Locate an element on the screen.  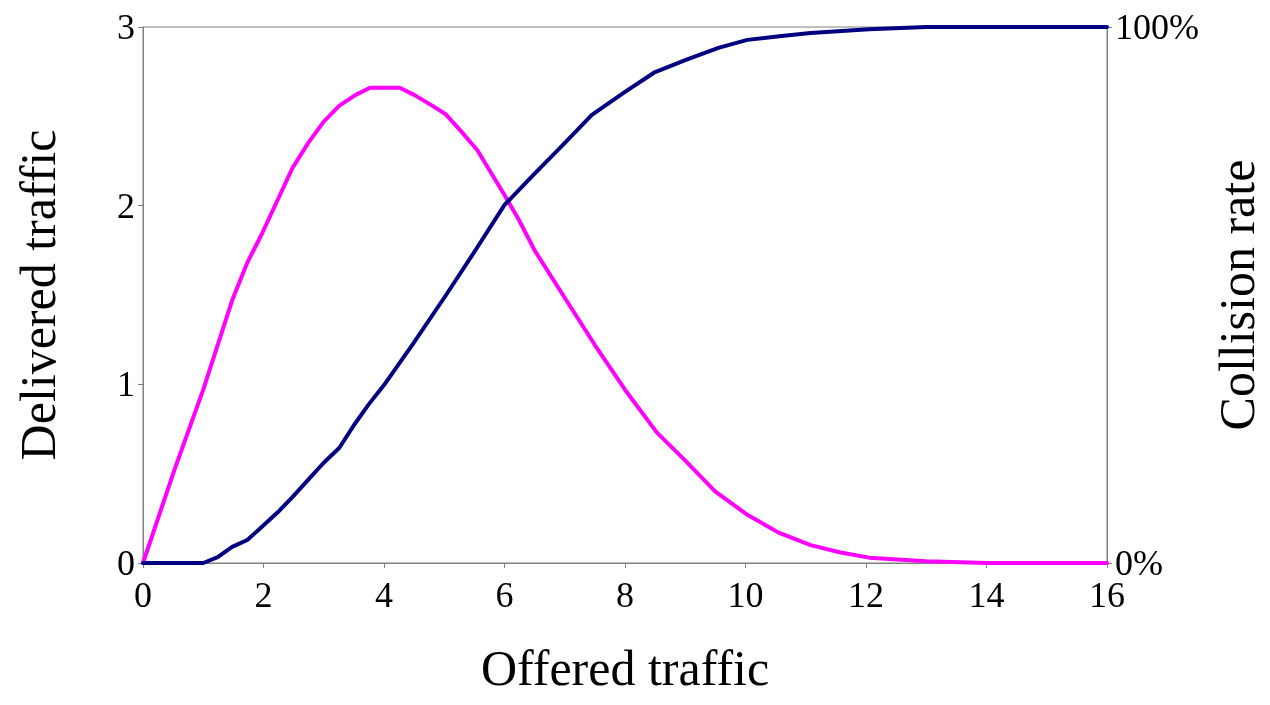
x-tick-label: 8 is located at coordinates (625, 595).